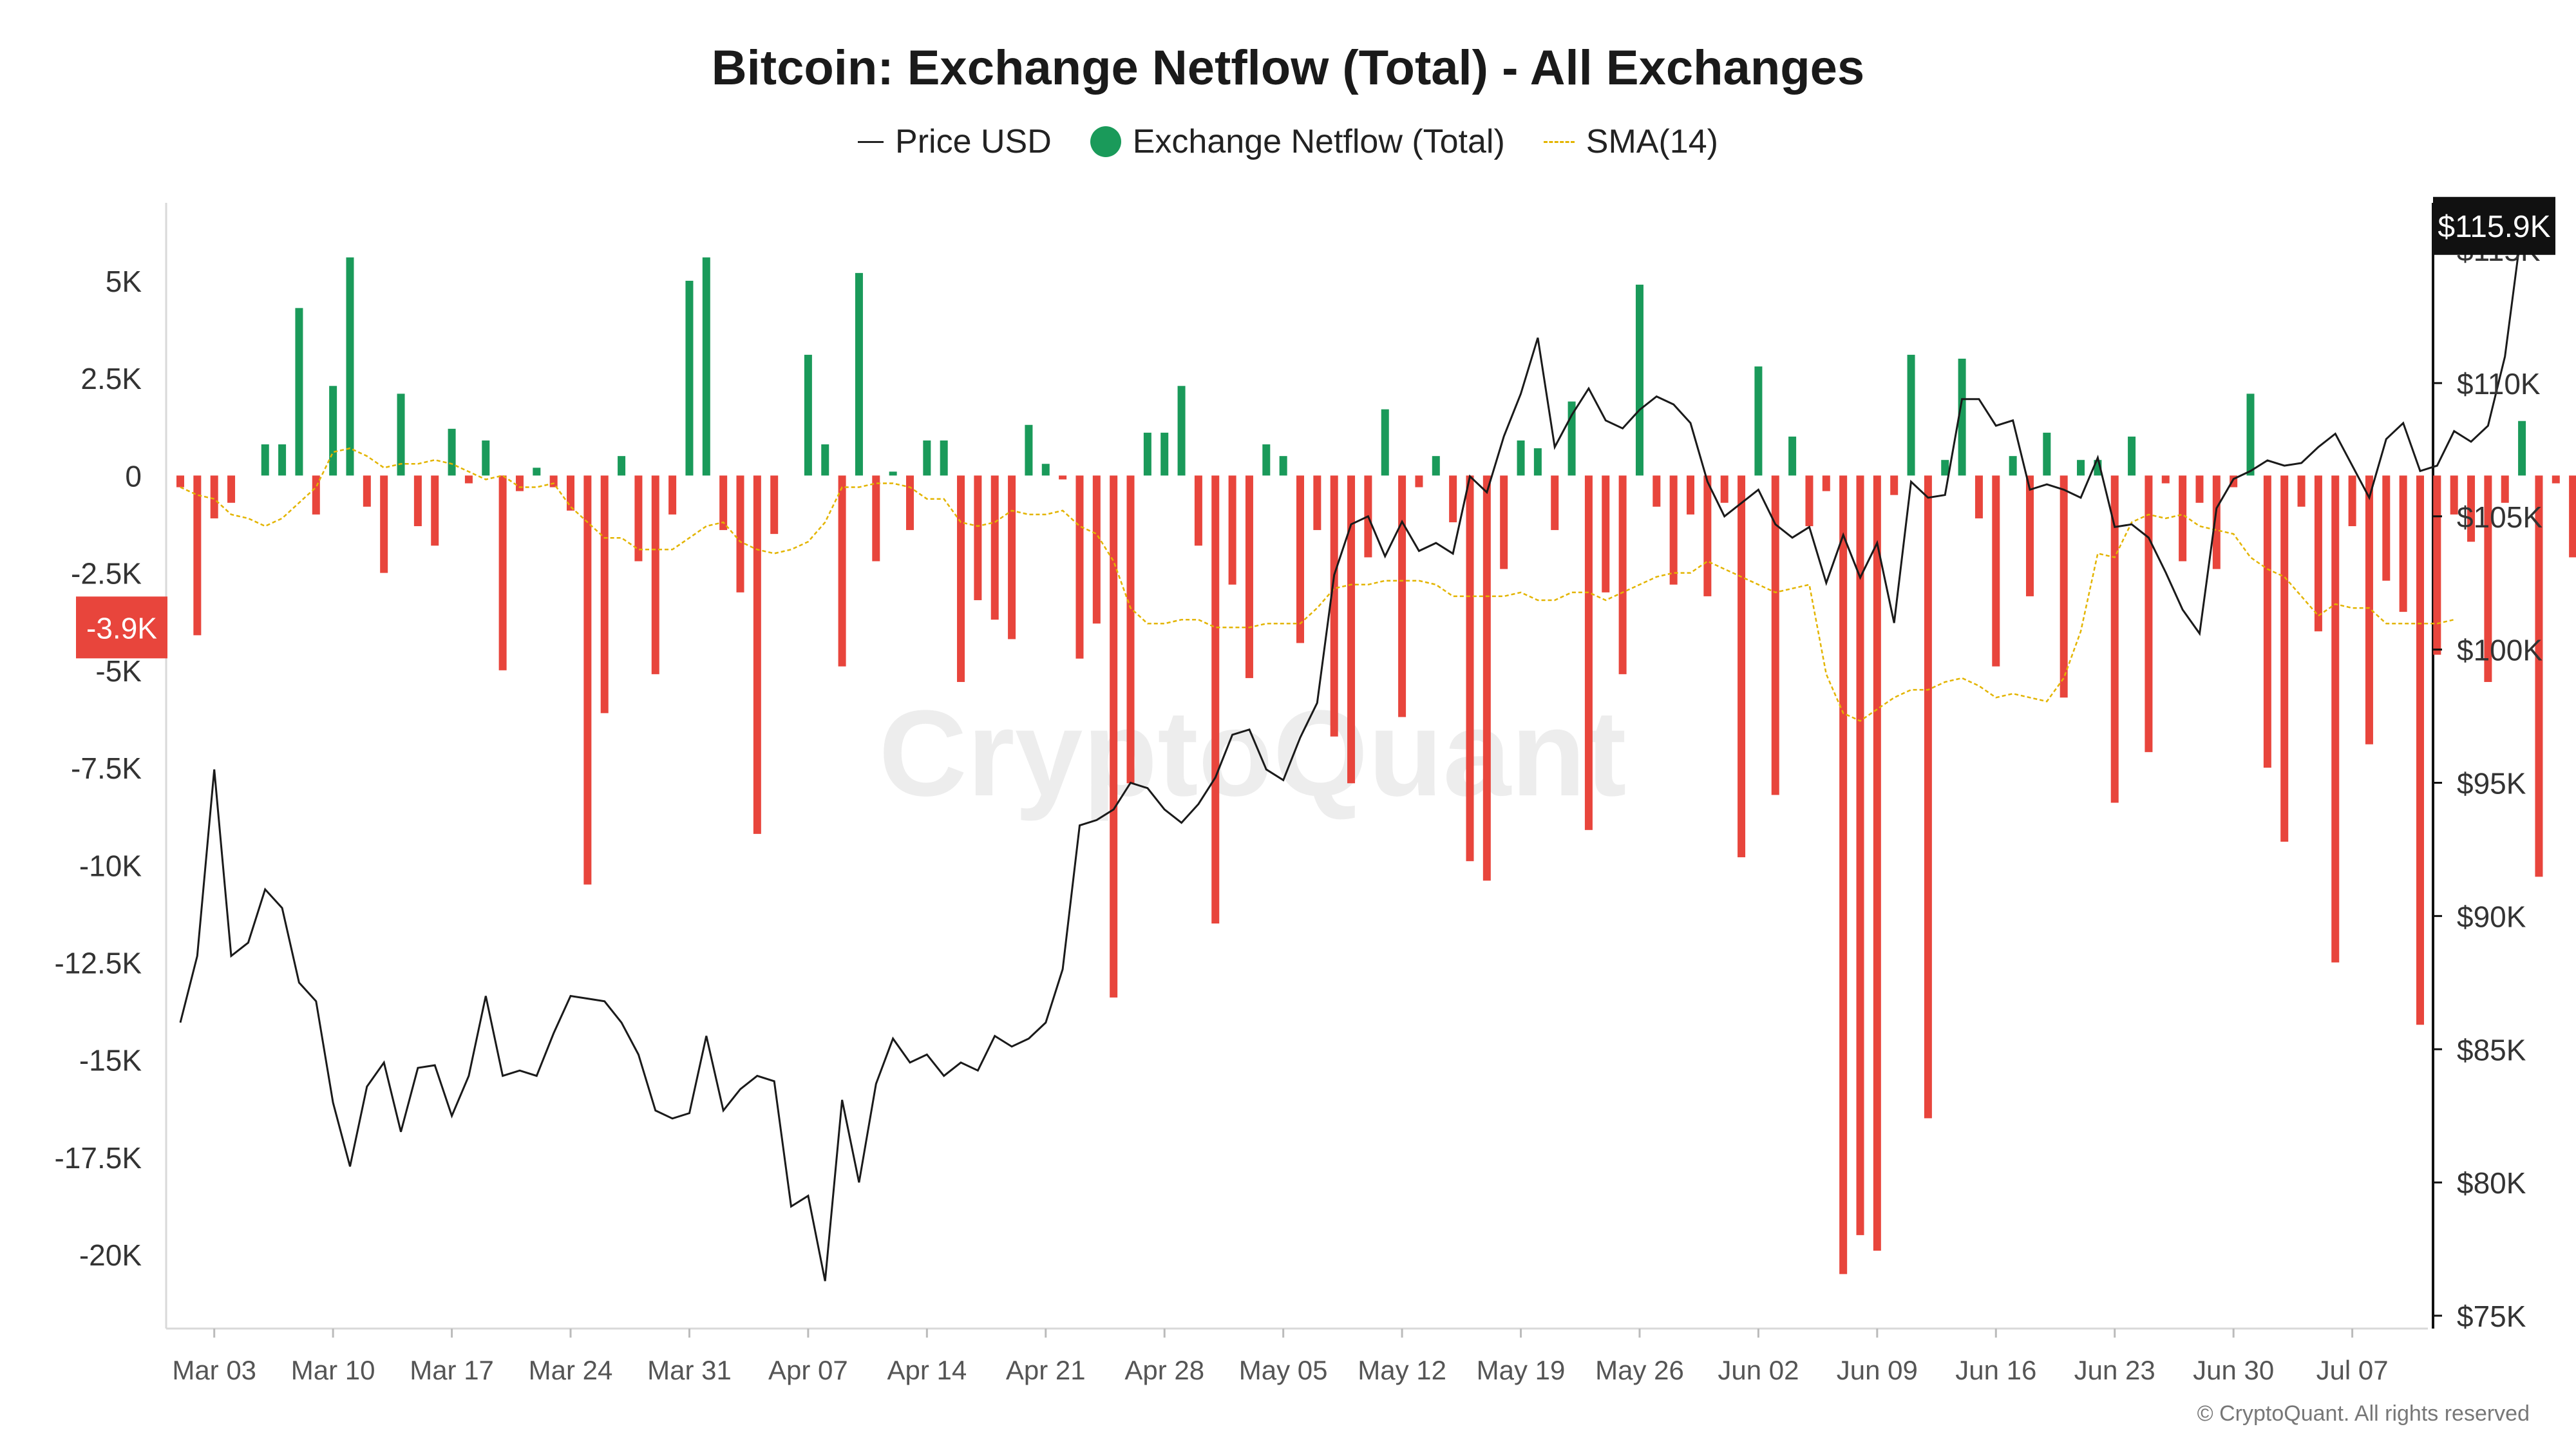  What do you see at coordinates (1630, 141) in the screenshot?
I see `legend-item-sma: SMA(14)` at bounding box center [1630, 141].